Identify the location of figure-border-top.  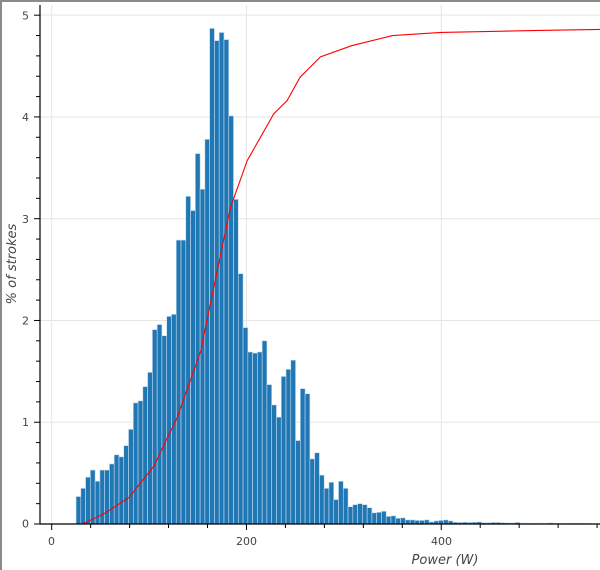
(300, 1).